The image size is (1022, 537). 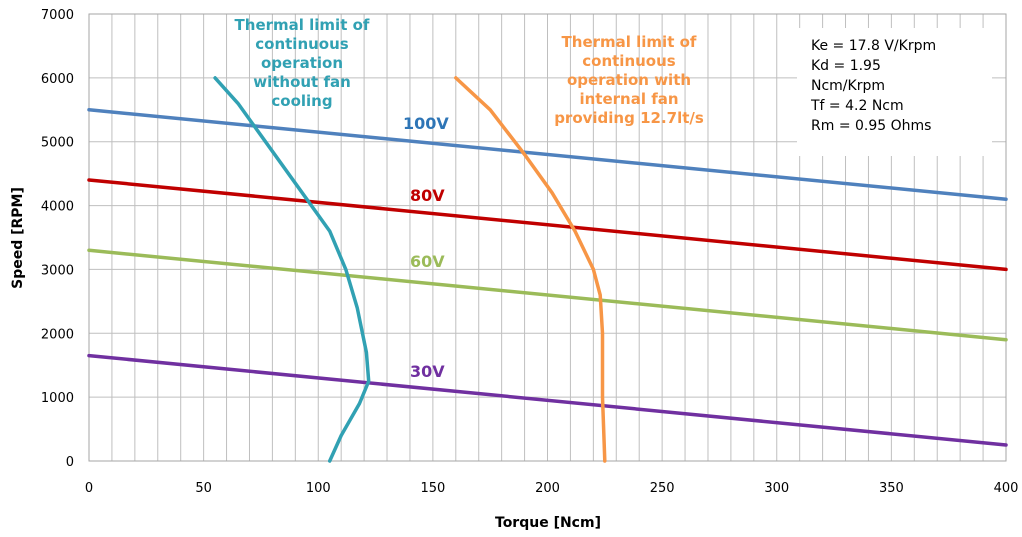 What do you see at coordinates (57, 79) in the screenshot?
I see `y-tick-label: 6000` at bounding box center [57, 79].